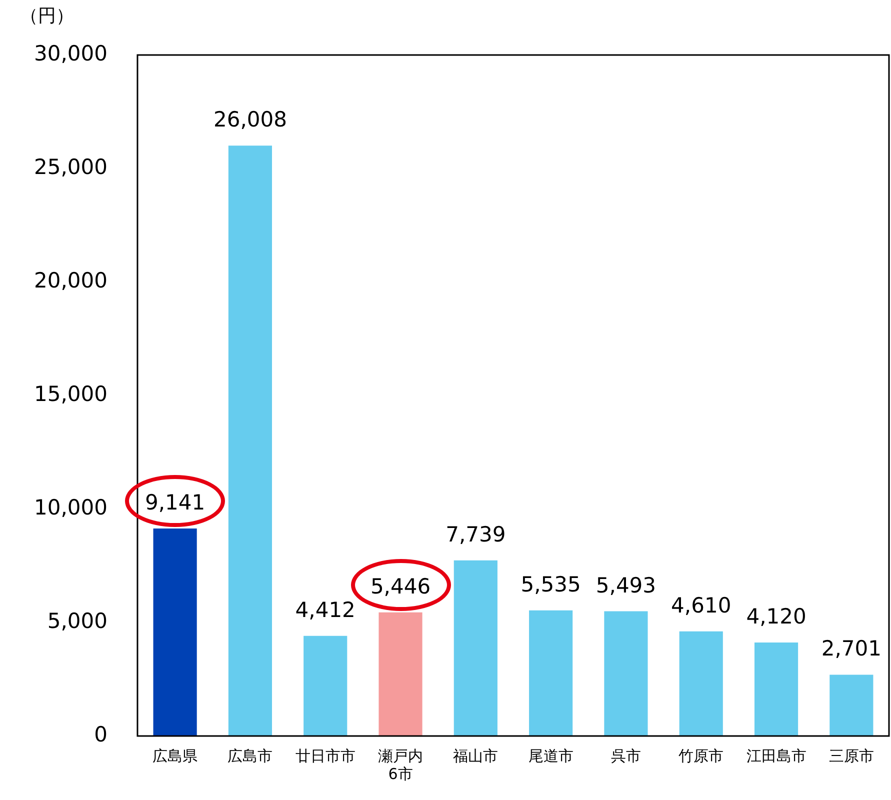  Describe the element at coordinates (71, 53) in the screenshot. I see `y-tick-label: 30,000` at that location.